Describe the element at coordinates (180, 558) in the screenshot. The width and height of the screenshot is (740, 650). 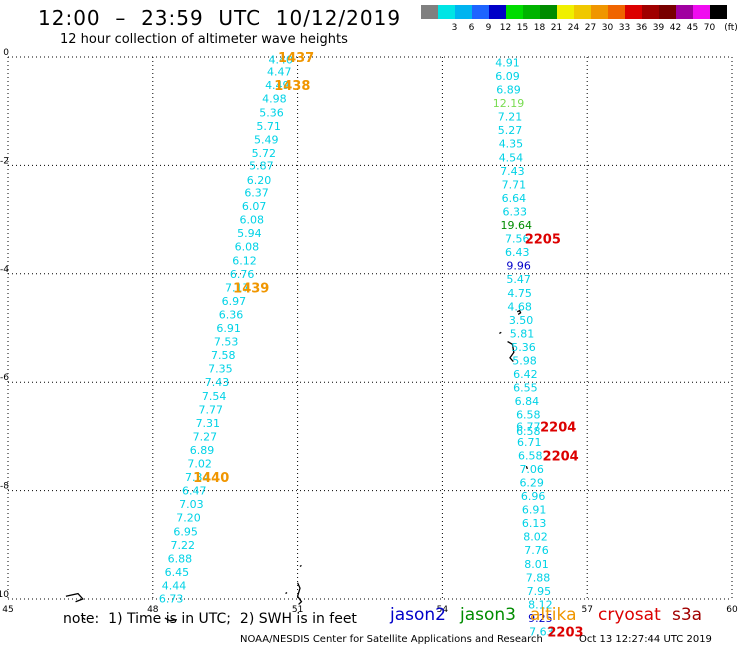
I see `wave-height-value: 6.88` at that location.